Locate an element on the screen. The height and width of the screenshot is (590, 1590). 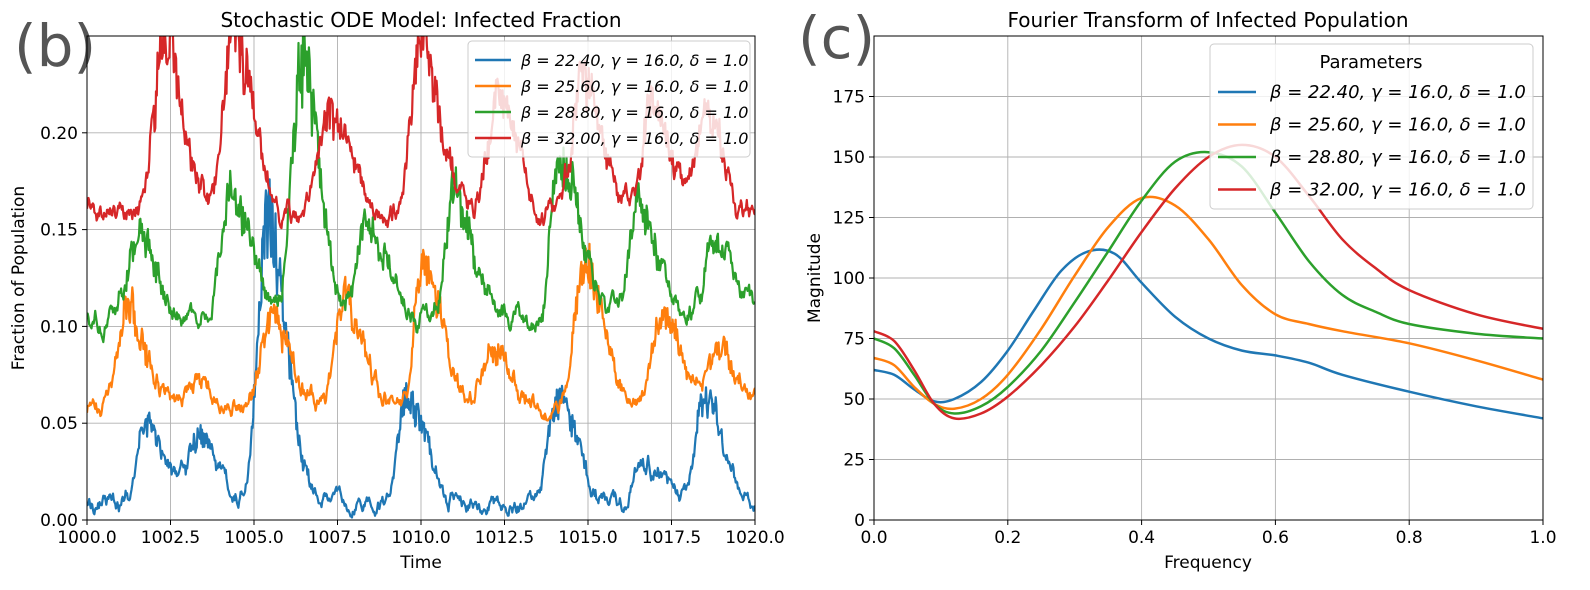
panel-label-c: (c) is located at coordinates (836, 38).